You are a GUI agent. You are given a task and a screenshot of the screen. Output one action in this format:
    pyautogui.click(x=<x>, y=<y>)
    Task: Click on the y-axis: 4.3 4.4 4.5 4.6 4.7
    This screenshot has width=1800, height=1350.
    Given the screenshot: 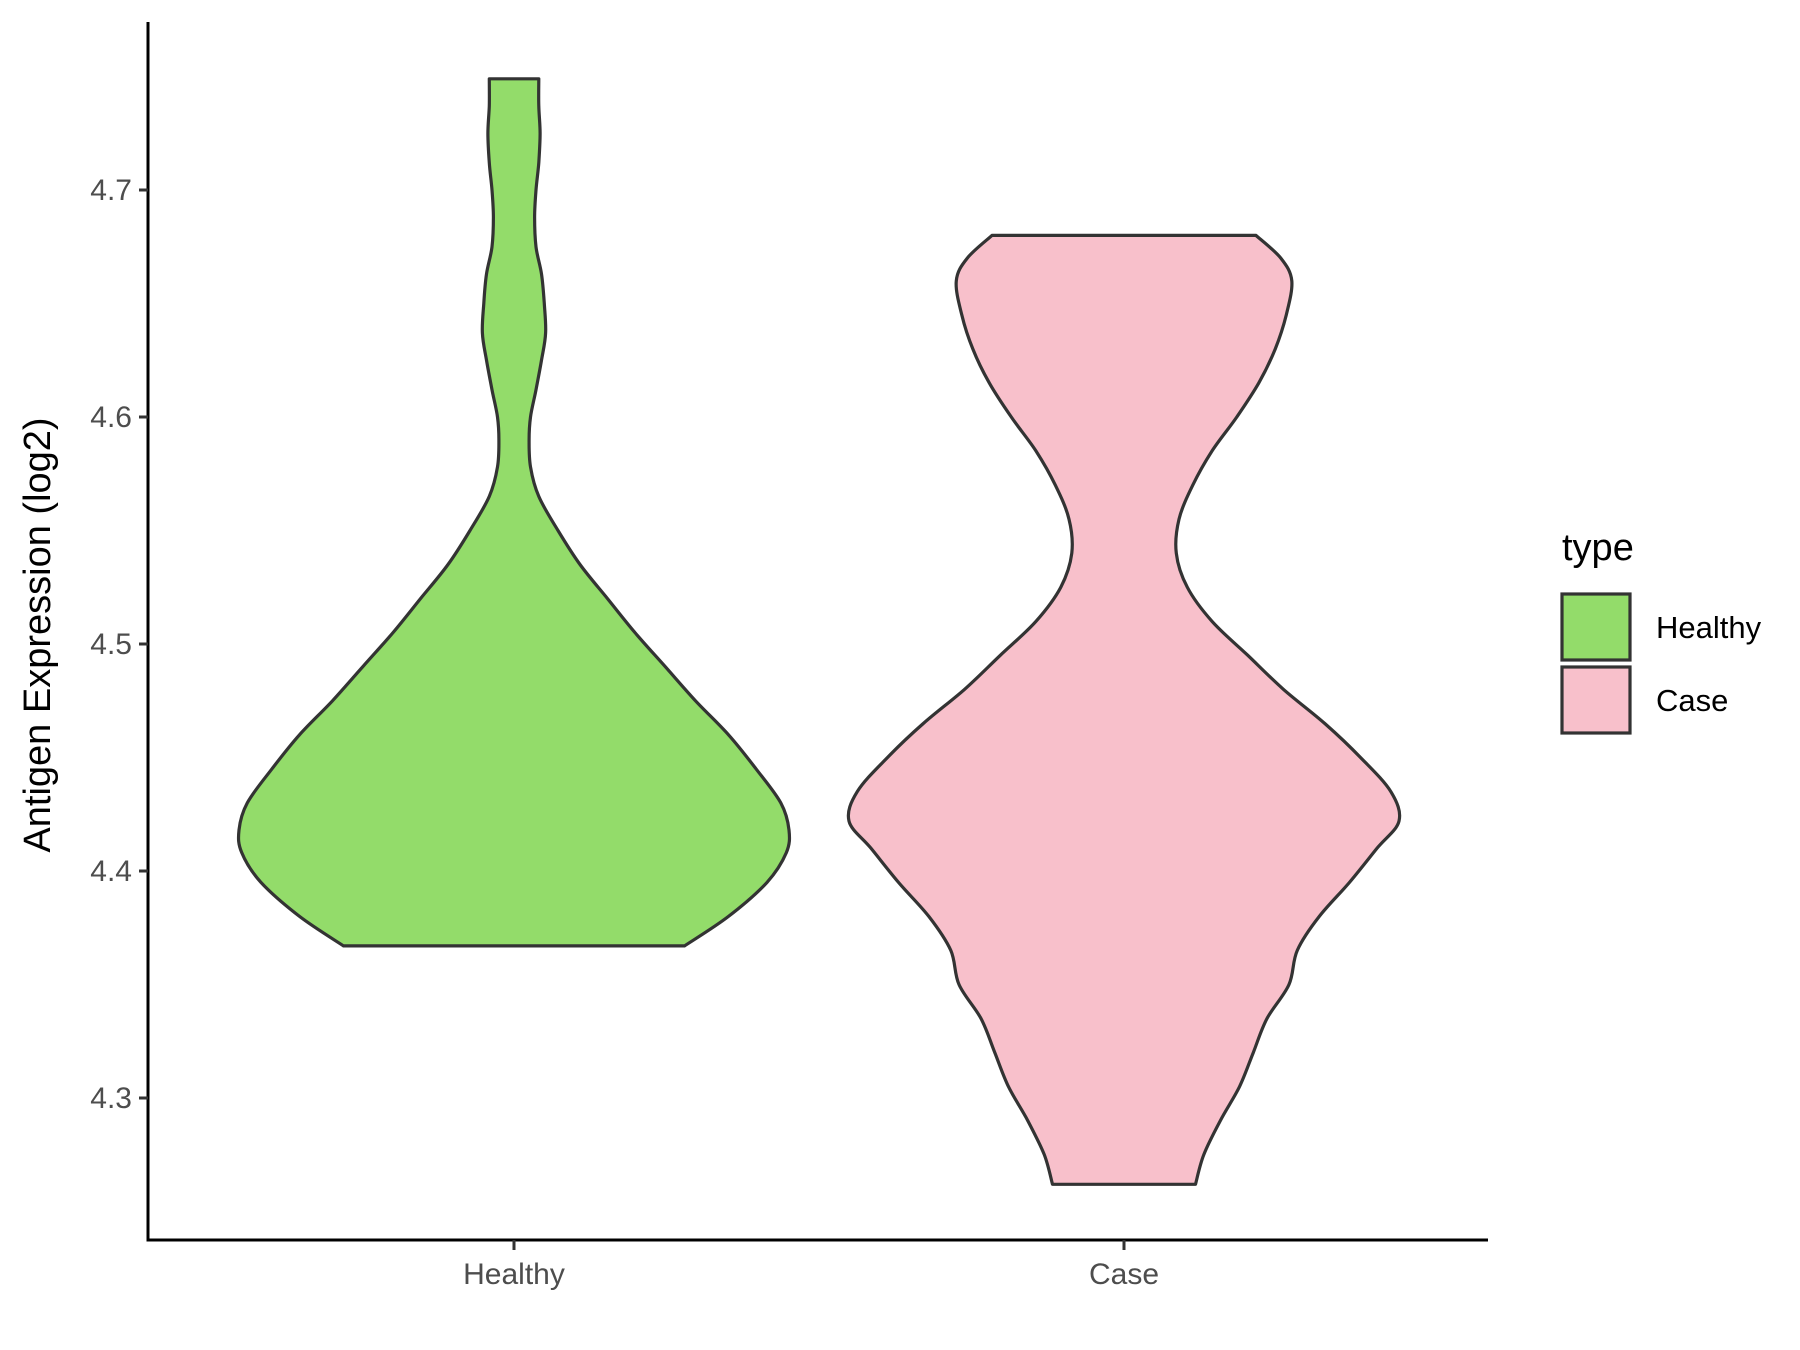 What is the action you would take?
    pyautogui.click(x=120, y=632)
    